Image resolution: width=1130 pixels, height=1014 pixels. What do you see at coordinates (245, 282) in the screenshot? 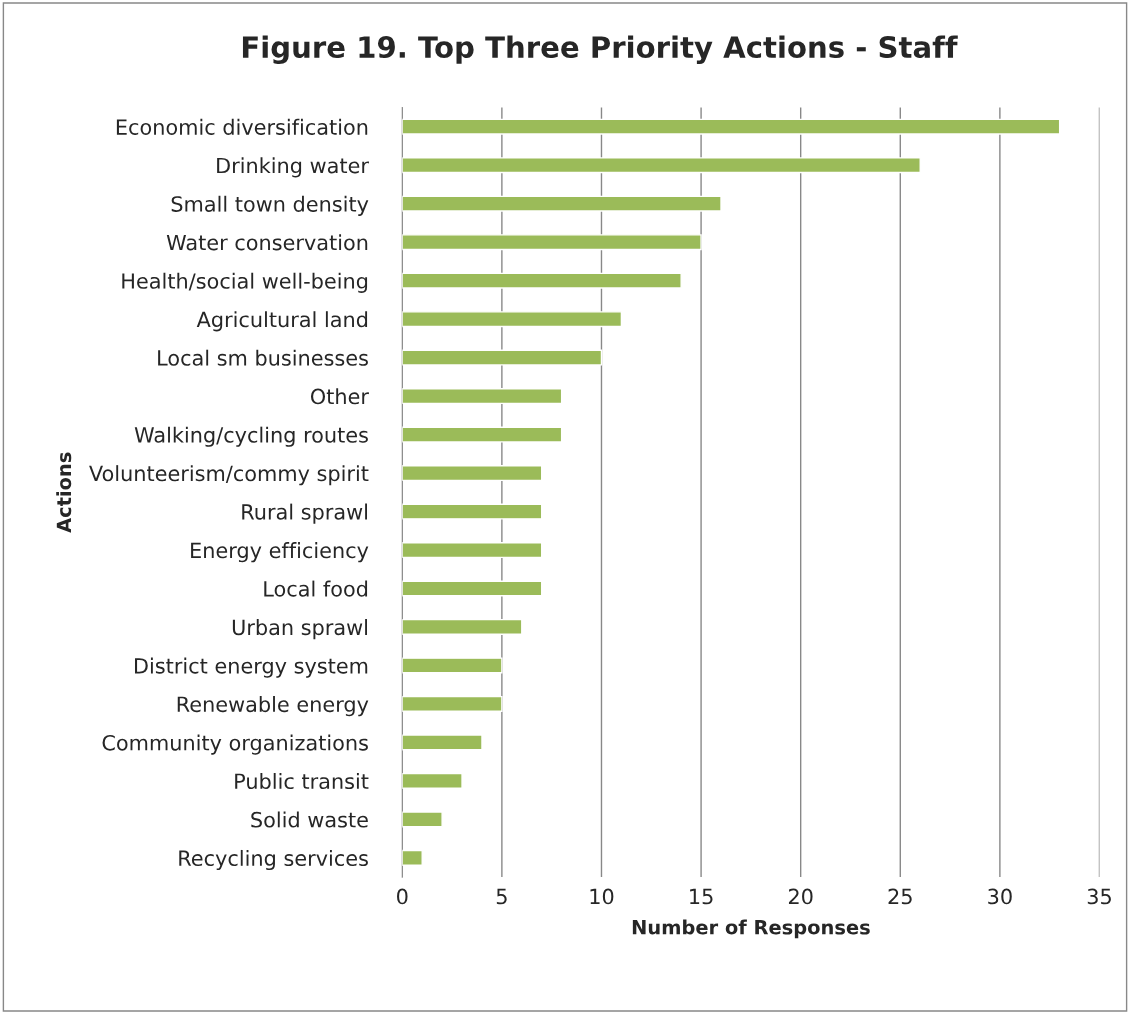
I see `y-tick-label: Health/social well-being` at bounding box center [245, 282].